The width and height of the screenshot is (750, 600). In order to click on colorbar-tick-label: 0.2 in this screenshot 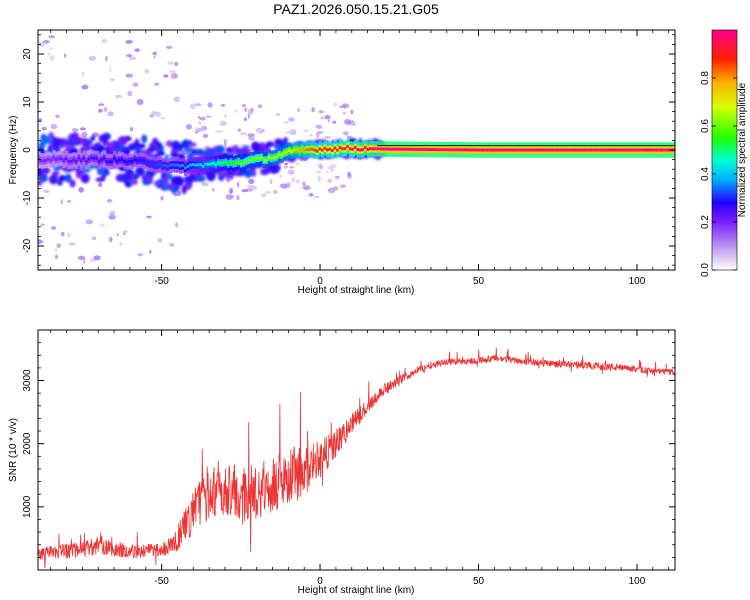, I will do `click(705, 222)`.